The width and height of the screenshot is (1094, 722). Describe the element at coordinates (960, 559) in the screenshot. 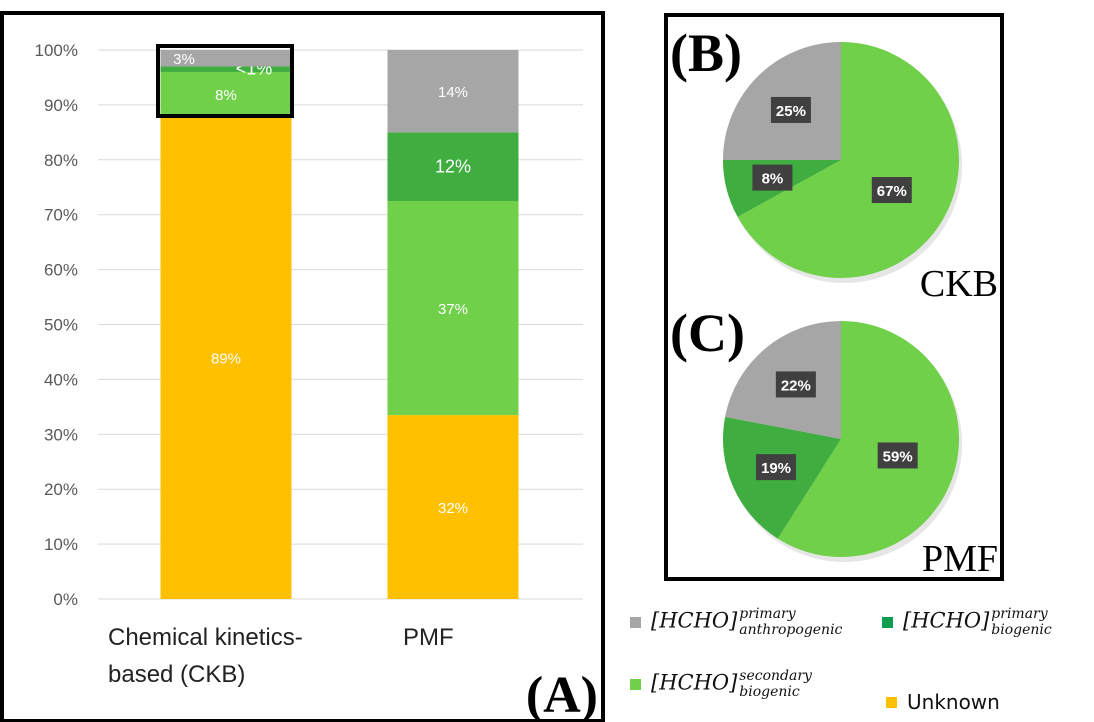

I see `pie-caption: PMF` at that location.